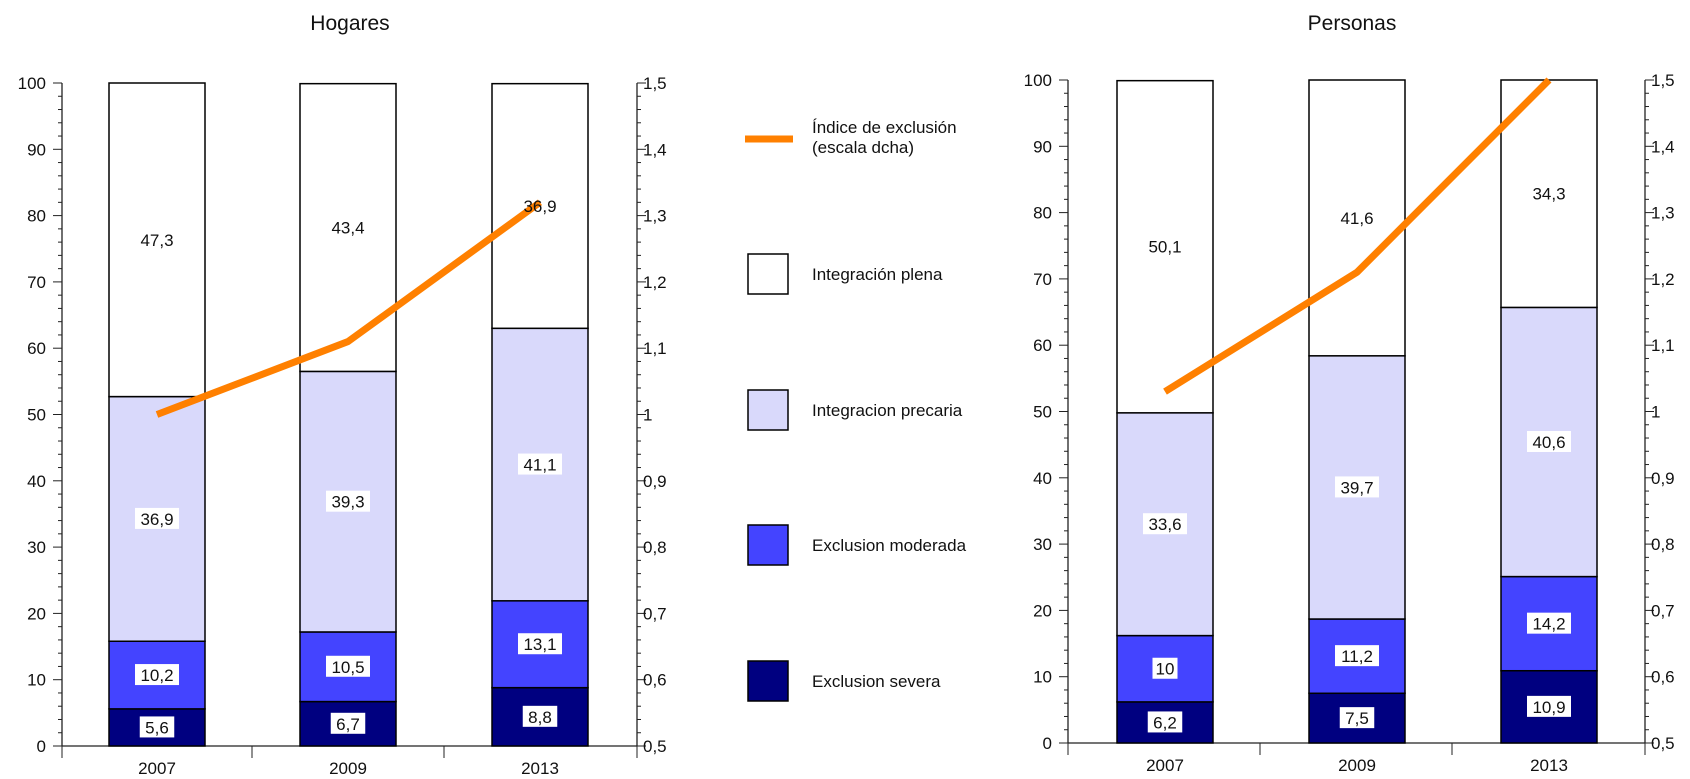 Image resolution: width=1690 pixels, height=779 pixels. What do you see at coordinates (863, 147) in the screenshot?
I see `legend-label-indice-scale: (escala dcha)` at bounding box center [863, 147].